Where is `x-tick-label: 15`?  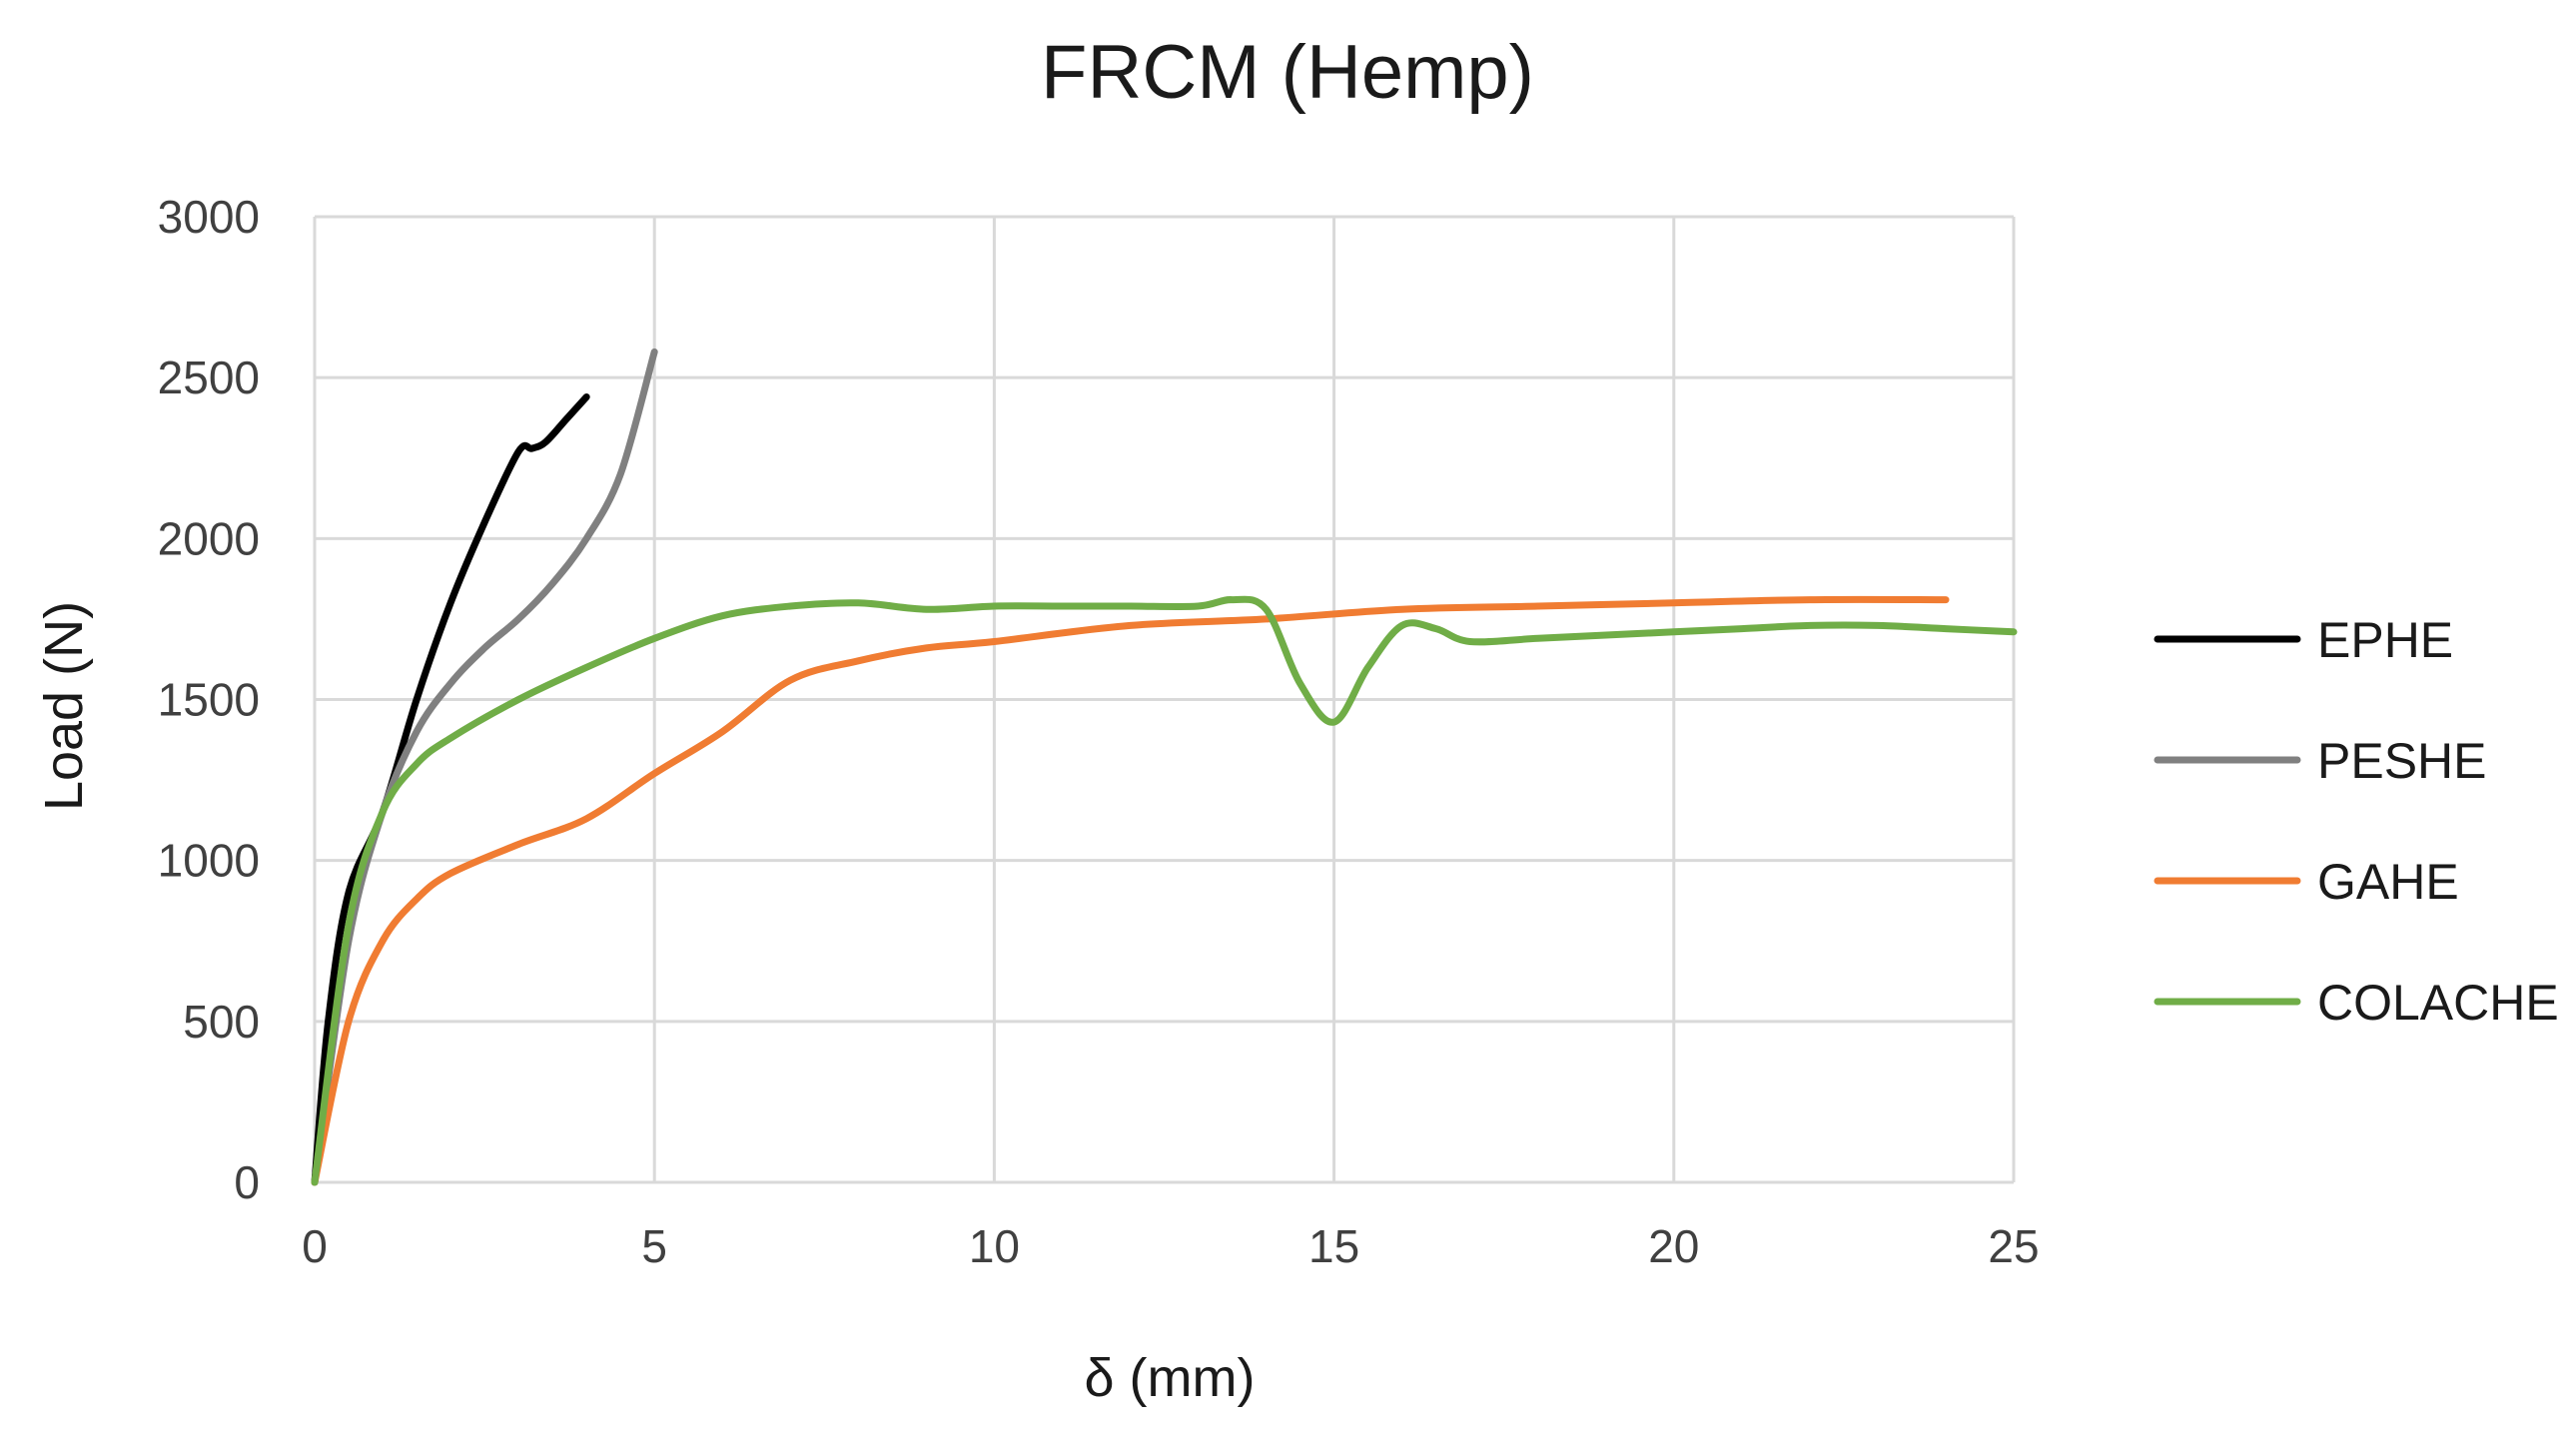
x-tick-label: 15 is located at coordinates (1334, 1246).